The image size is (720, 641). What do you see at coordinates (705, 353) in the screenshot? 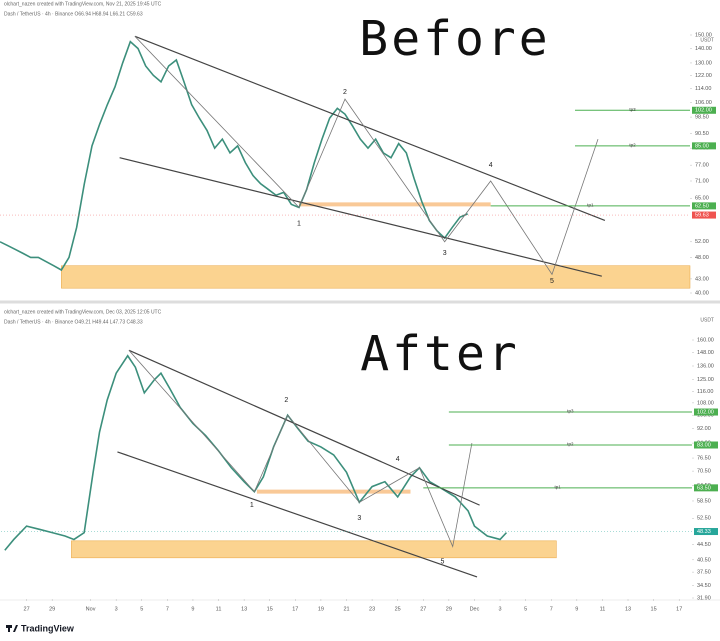
I see `y-tick-label: 148.00` at bounding box center [705, 353].